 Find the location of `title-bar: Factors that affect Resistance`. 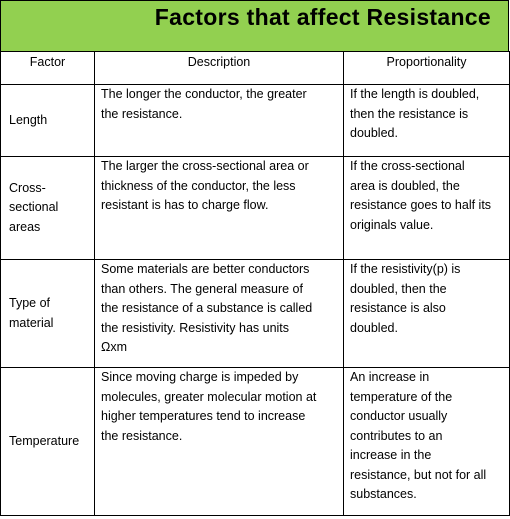

title-bar: Factors that affect Resistance is located at coordinates (254, 26).